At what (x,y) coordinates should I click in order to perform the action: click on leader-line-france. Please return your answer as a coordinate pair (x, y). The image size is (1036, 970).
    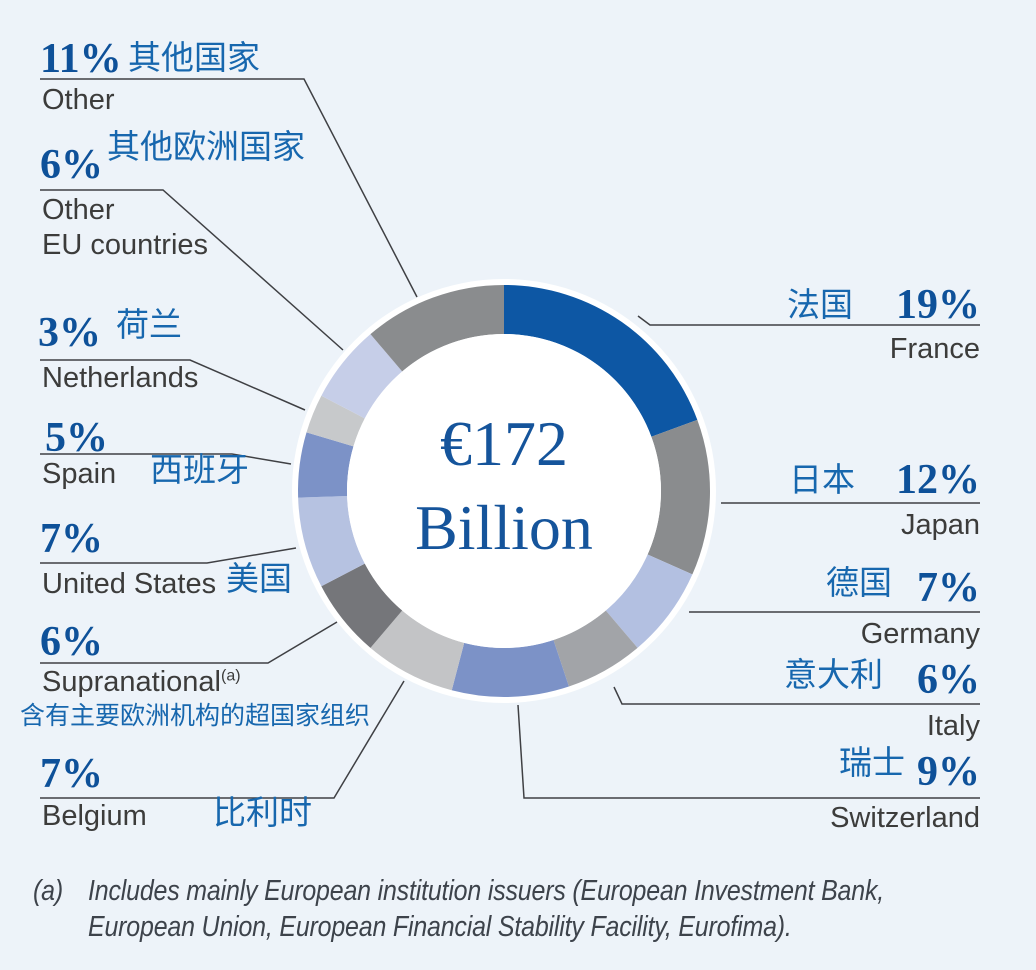
    Looking at the image, I should click on (808, 320).